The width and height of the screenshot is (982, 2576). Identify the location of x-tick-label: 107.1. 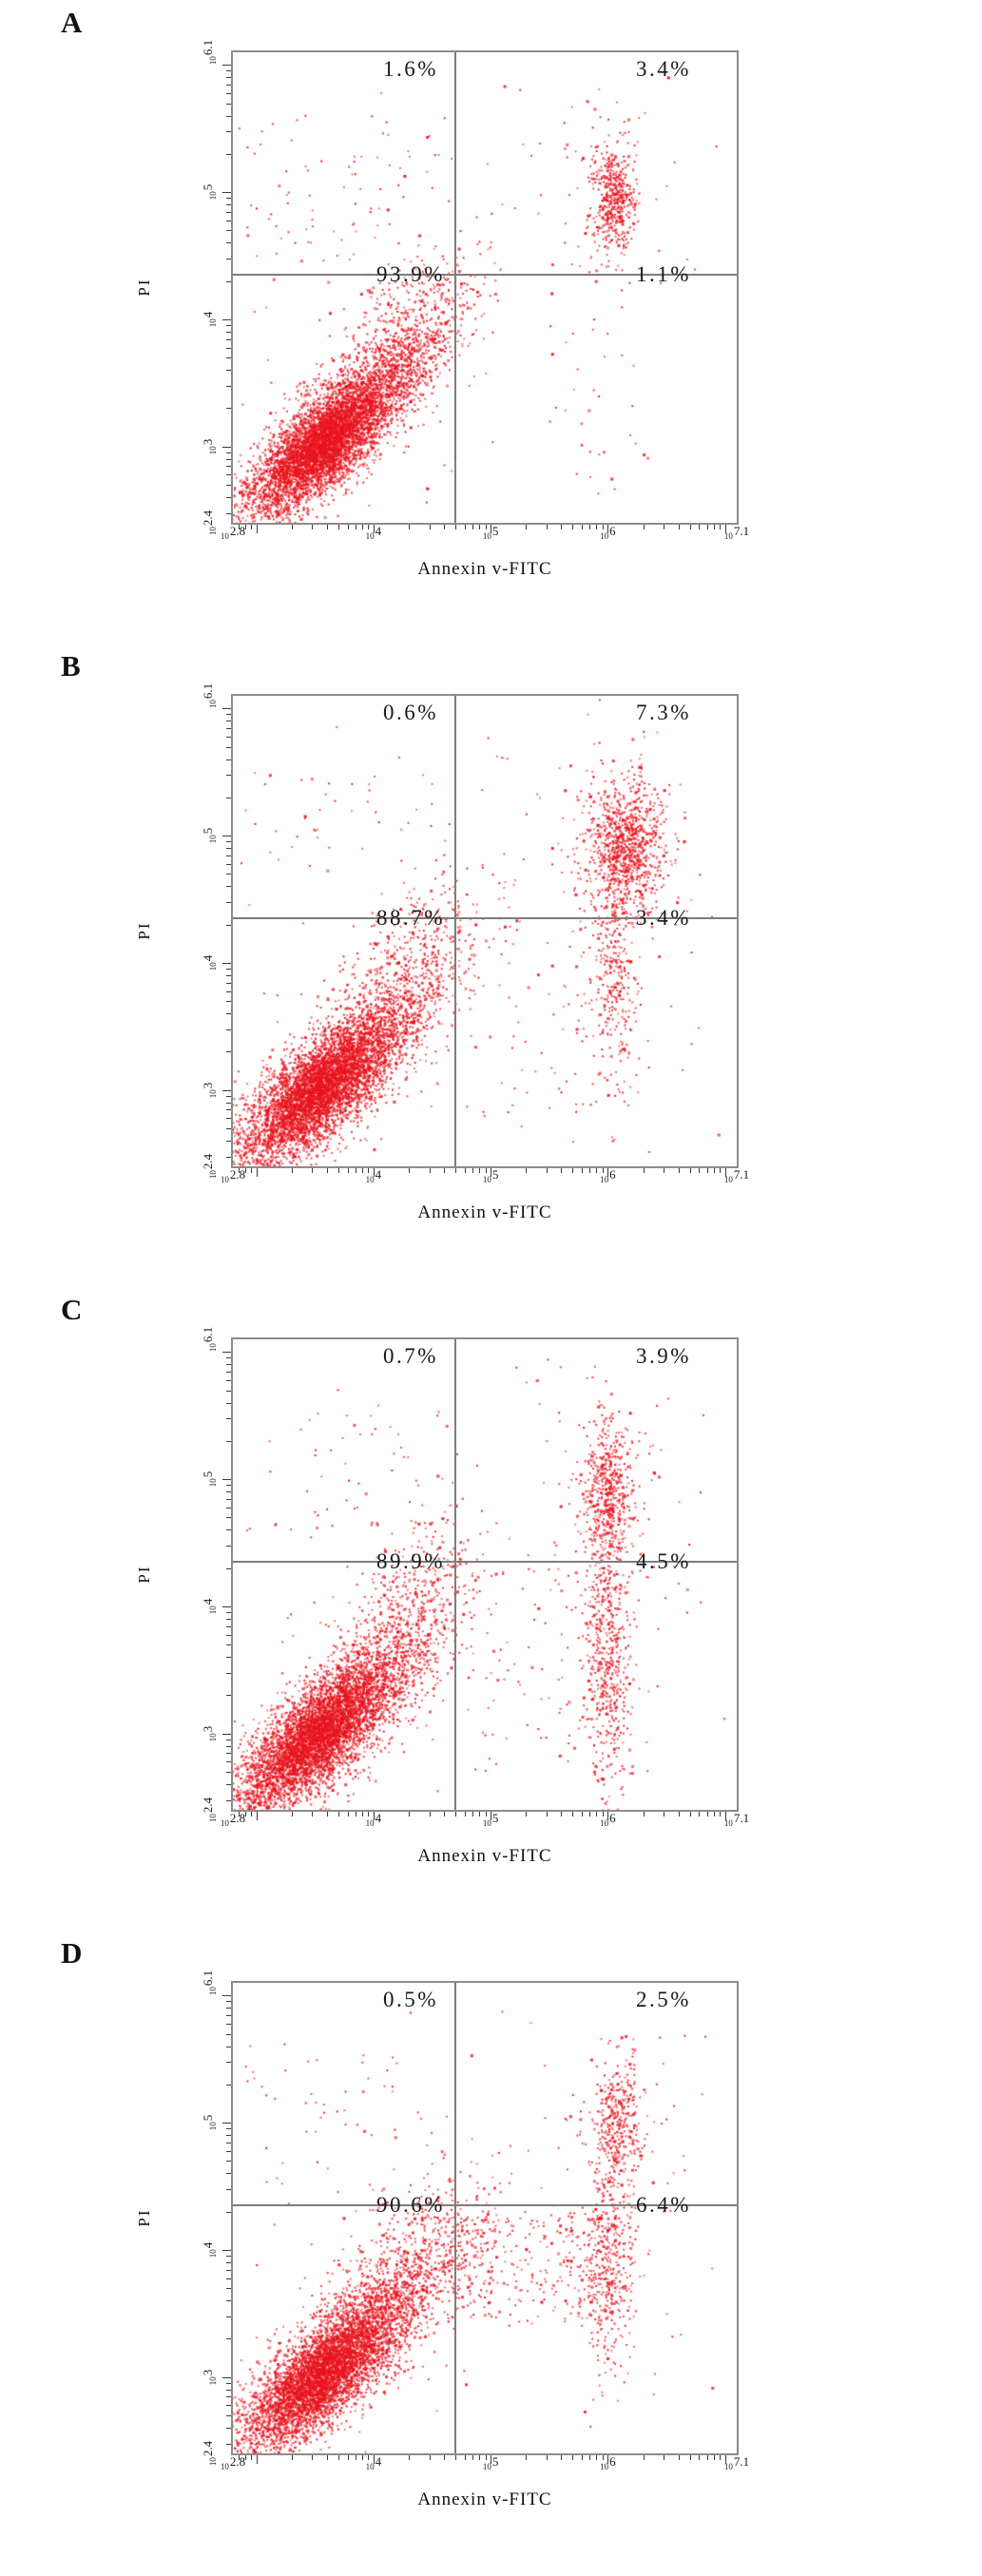
(736, 1176).